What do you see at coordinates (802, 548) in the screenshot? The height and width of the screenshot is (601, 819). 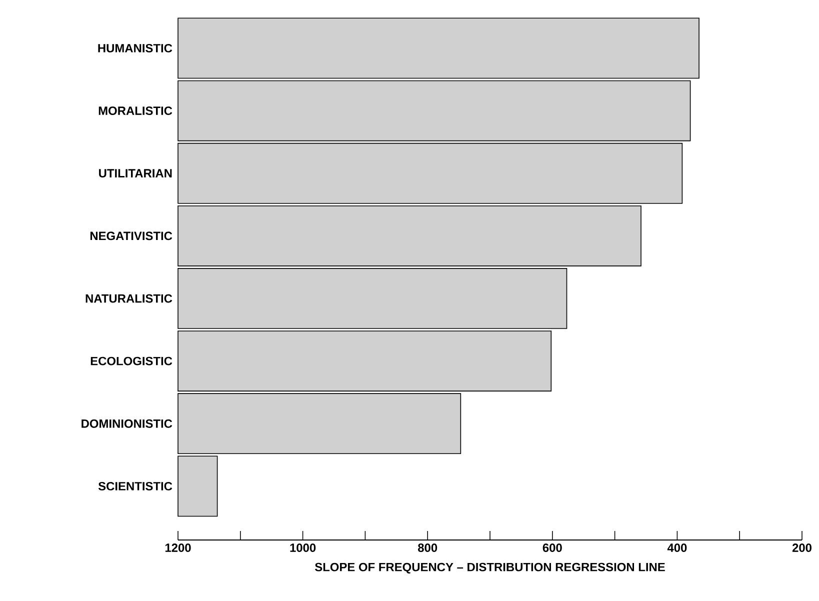 I see `x-tick-label: 200` at bounding box center [802, 548].